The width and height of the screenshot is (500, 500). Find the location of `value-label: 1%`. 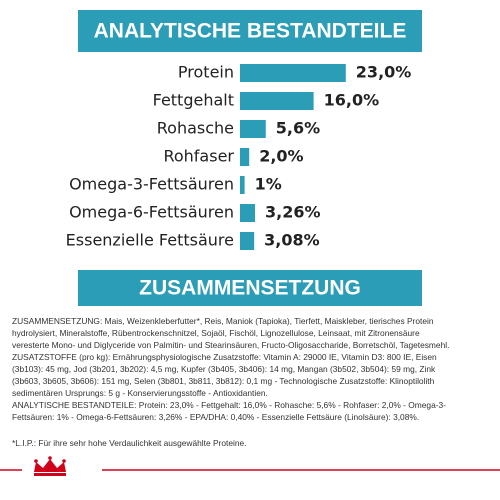

value-label: 1% is located at coordinates (268, 184).